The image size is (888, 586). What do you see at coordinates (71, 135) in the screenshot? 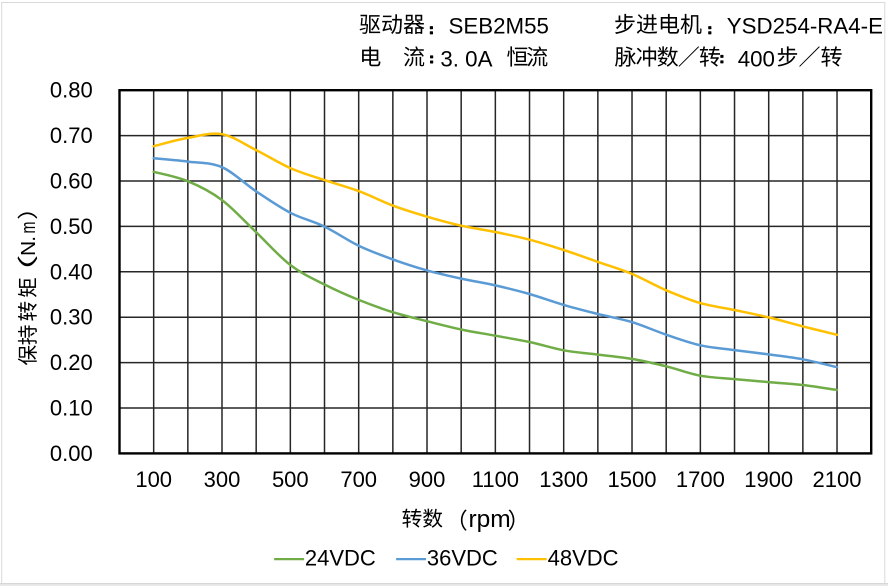
I see `svg-text: 0.70` at bounding box center [71, 135].